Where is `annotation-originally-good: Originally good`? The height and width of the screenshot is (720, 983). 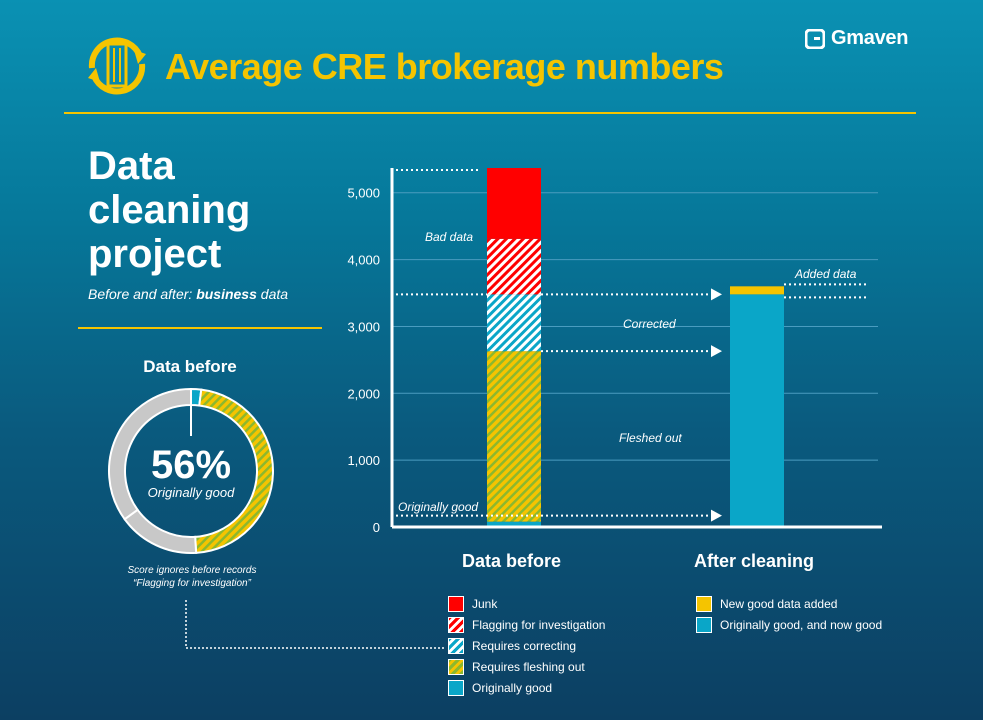 annotation-originally-good: Originally good is located at coordinates (438, 507).